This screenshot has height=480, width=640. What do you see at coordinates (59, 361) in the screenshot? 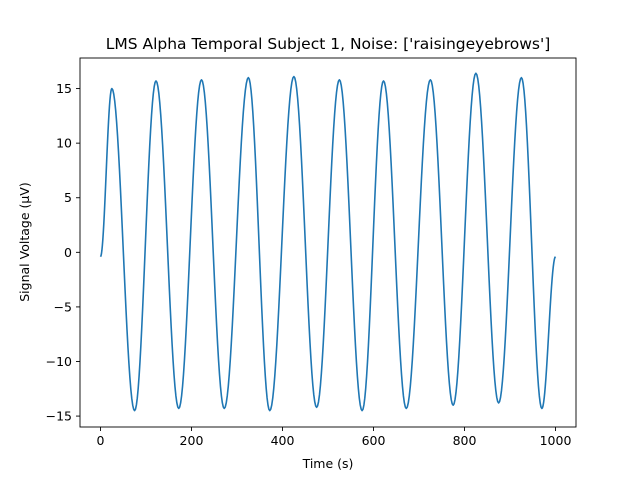
I see `y-tick-label: −10` at bounding box center [59, 361].